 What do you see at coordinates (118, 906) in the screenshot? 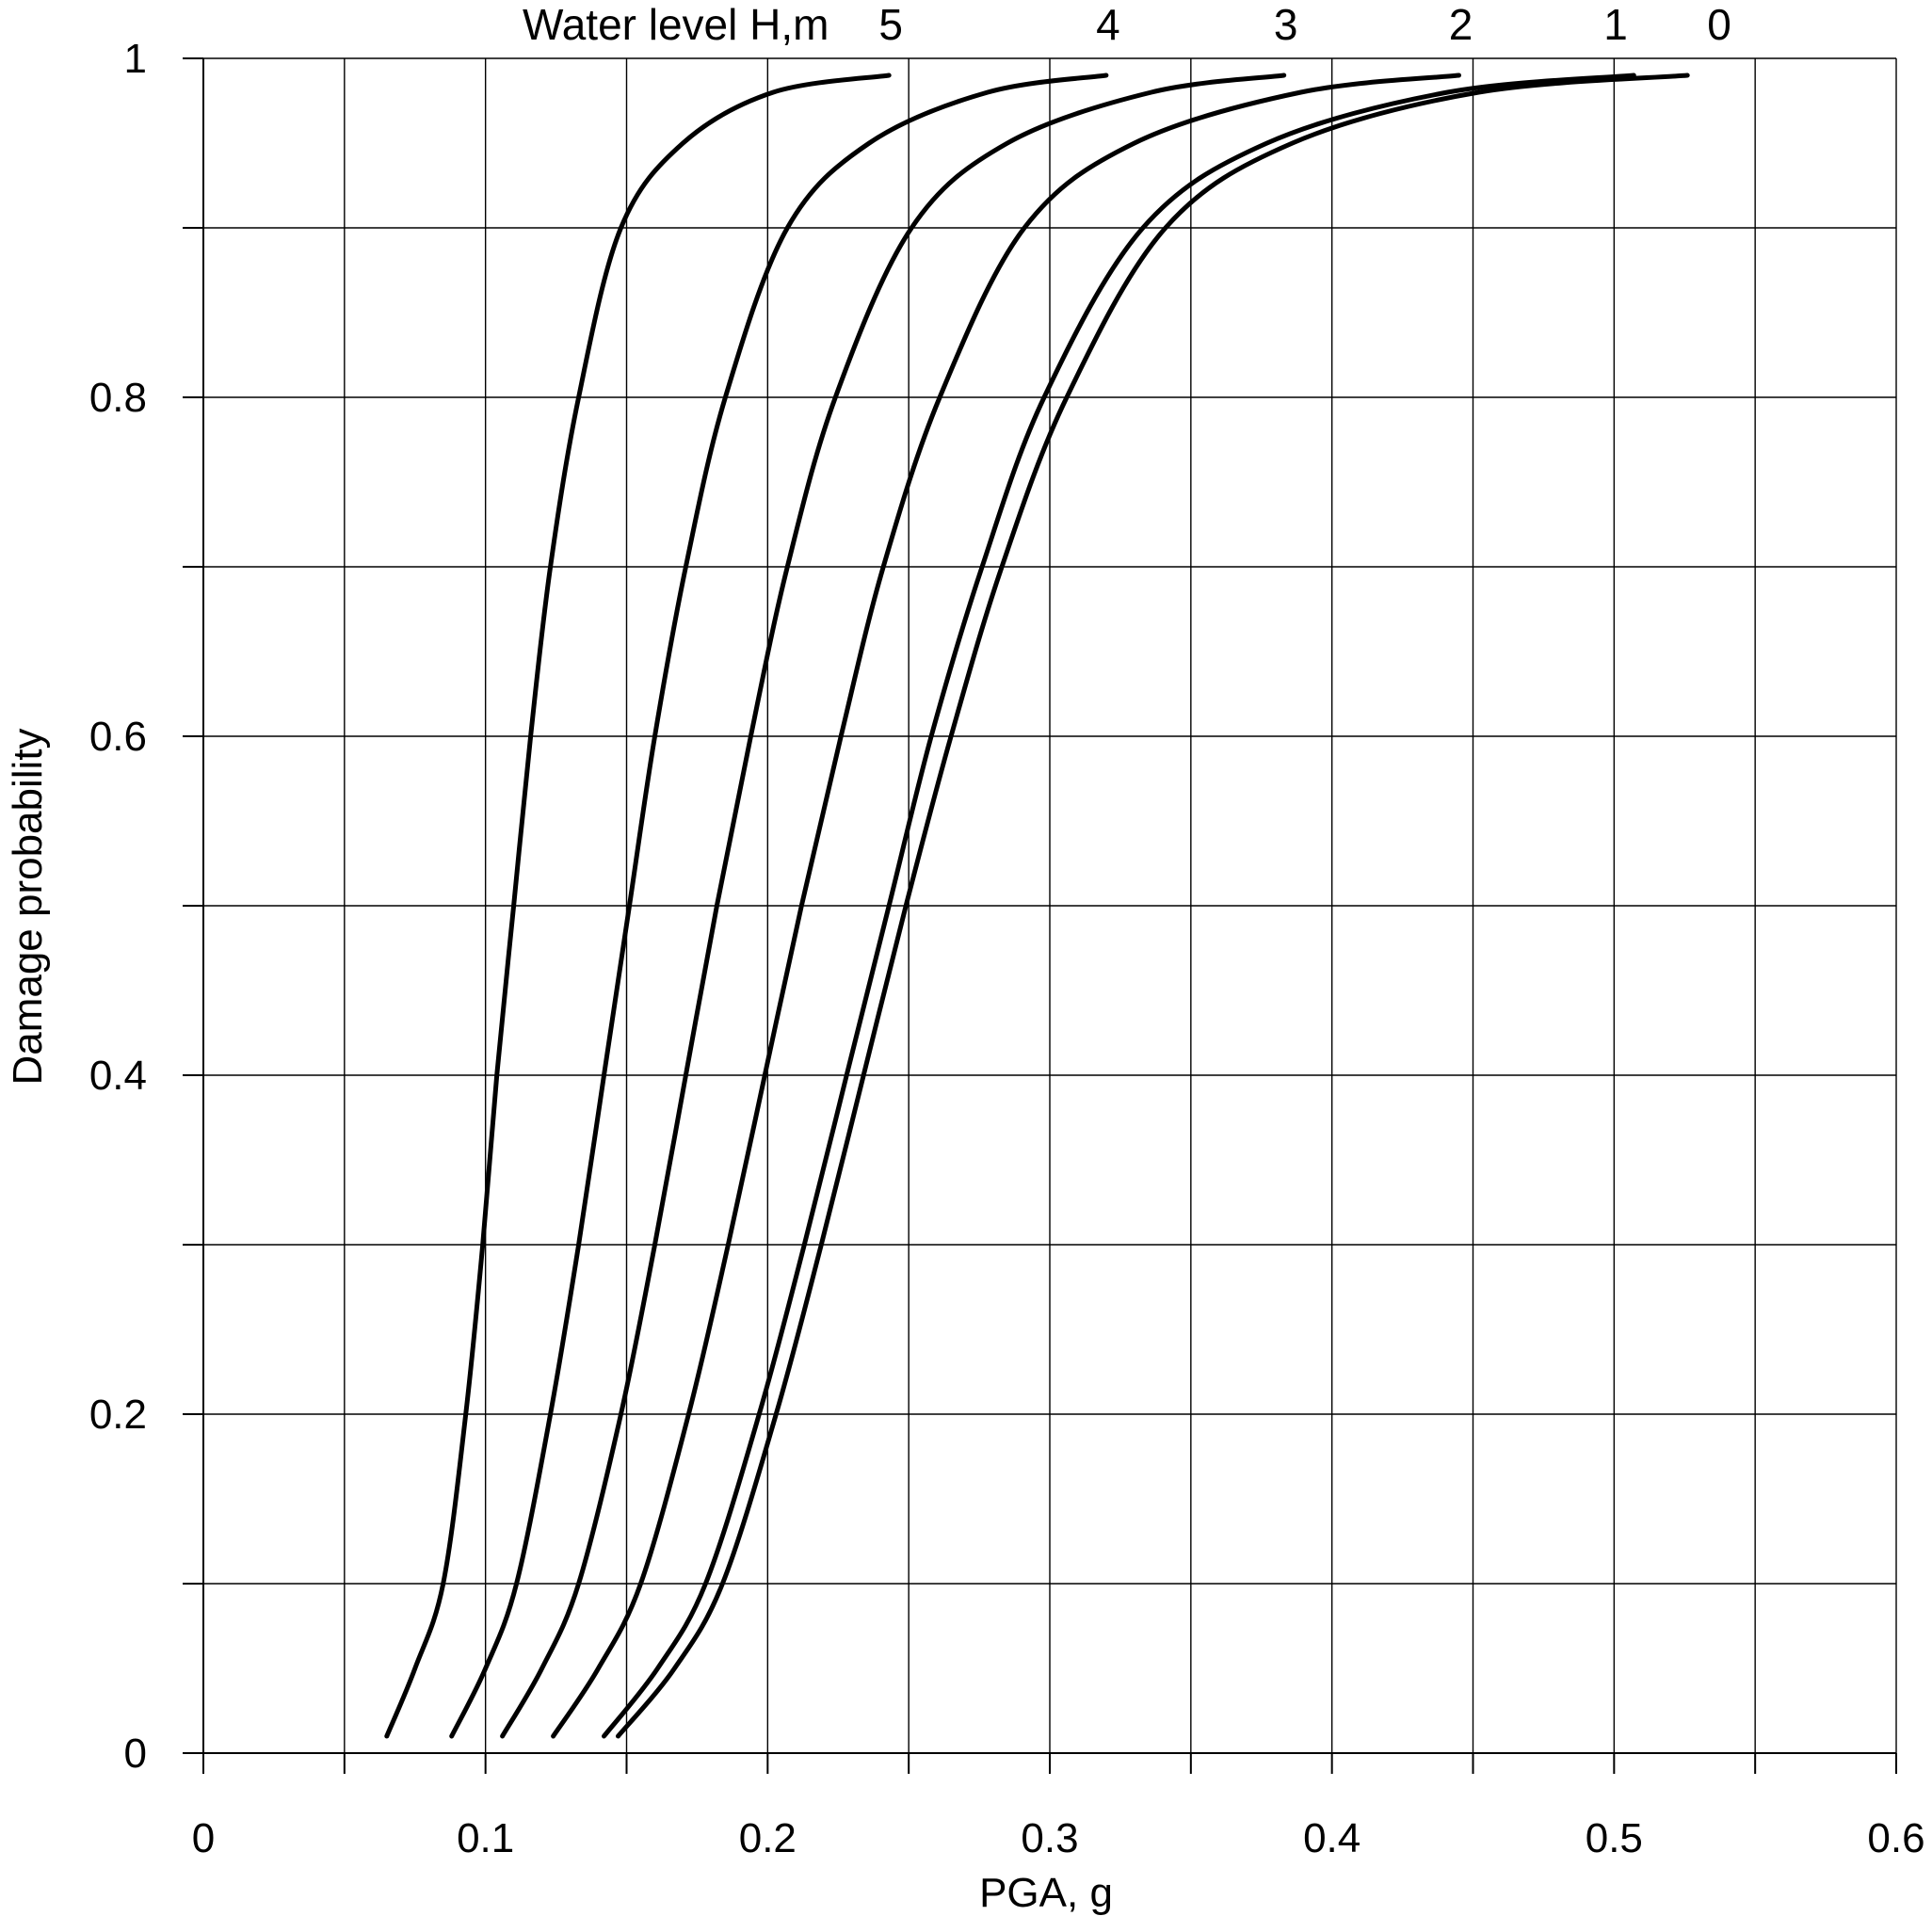
I see `y-tick-labels: 0 0.2 0.4 0.6 0.8 1` at bounding box center [118, 906].